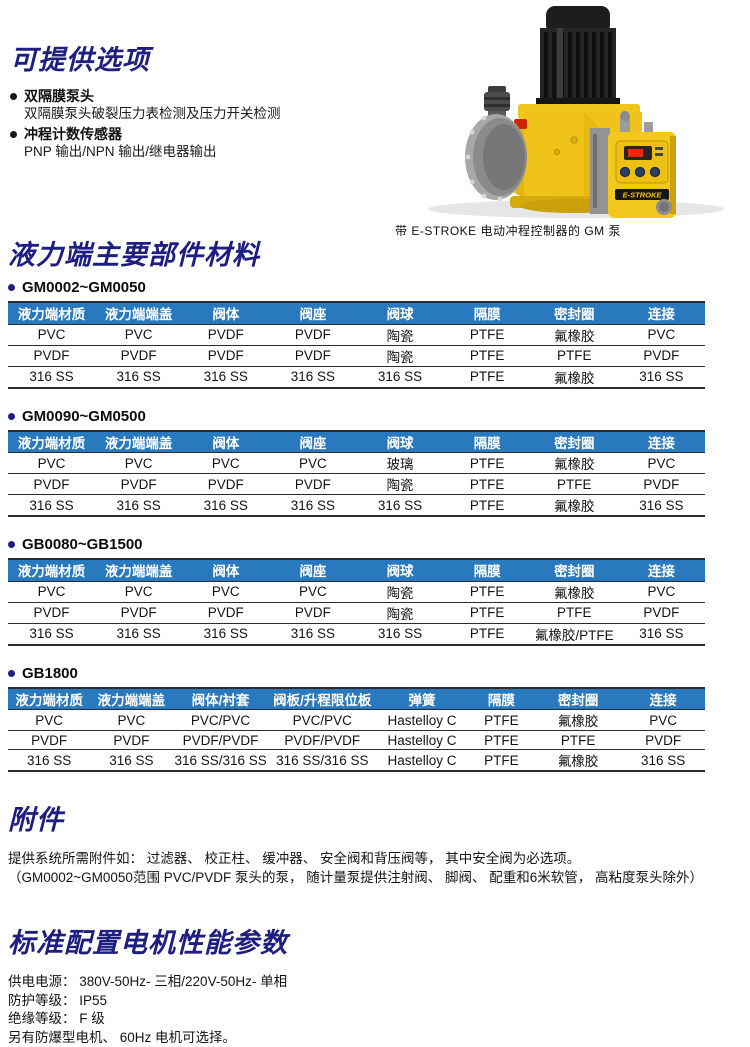 The width and height of the screenshot is (750, 1047). What do you see at coordinates (574, 634) in the screenshot?
I see `table-cell: 氟橡胶/PTFE` at bounding box center [574, 634].